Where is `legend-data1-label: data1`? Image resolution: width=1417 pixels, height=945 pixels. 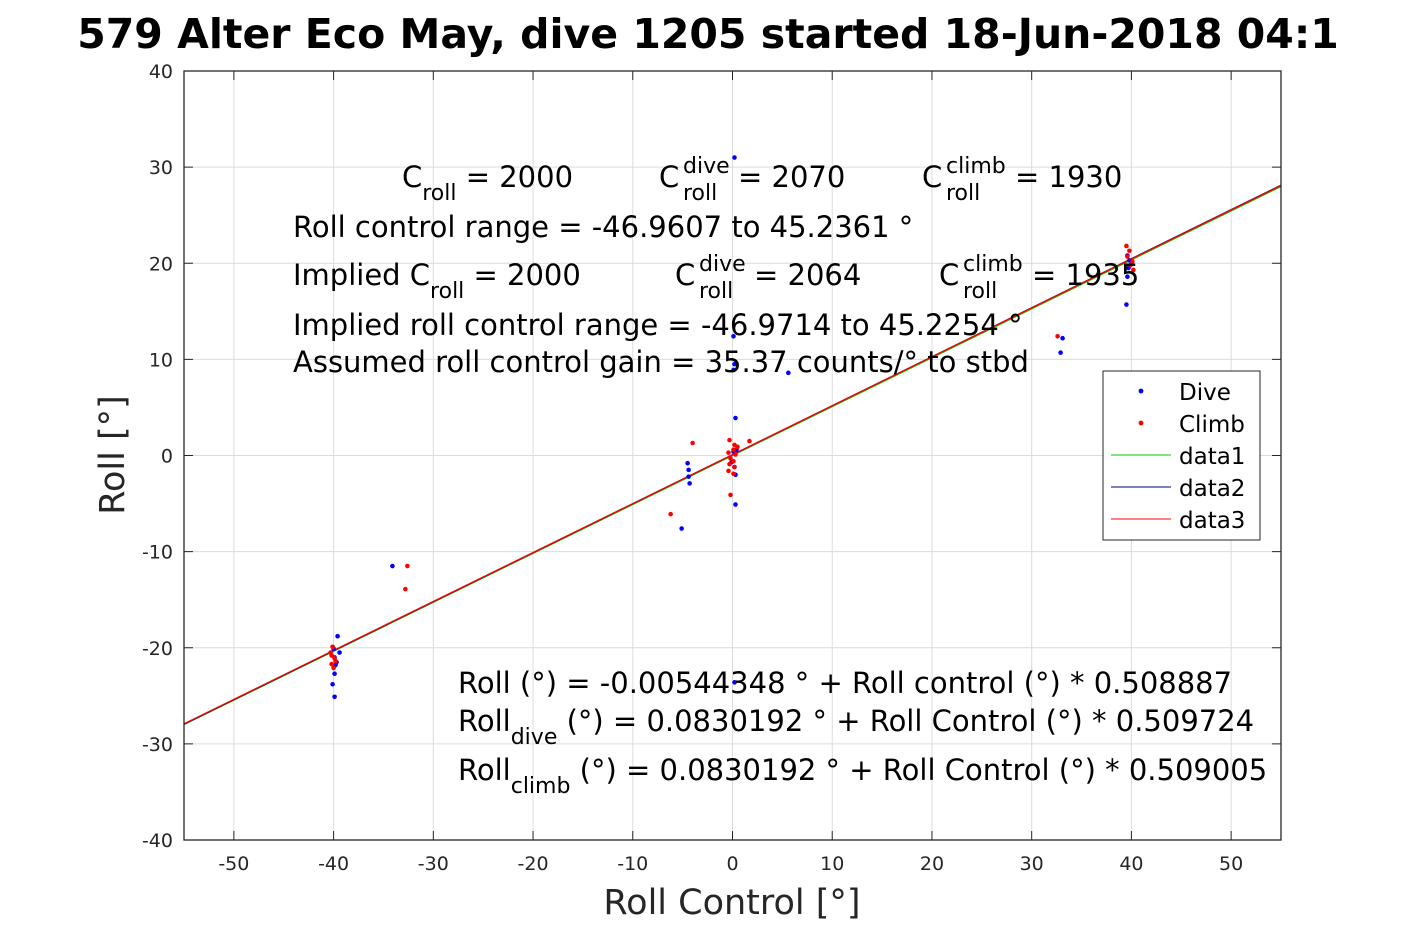 legend-data1-label: data1 is located at coordinates (1212, 457).